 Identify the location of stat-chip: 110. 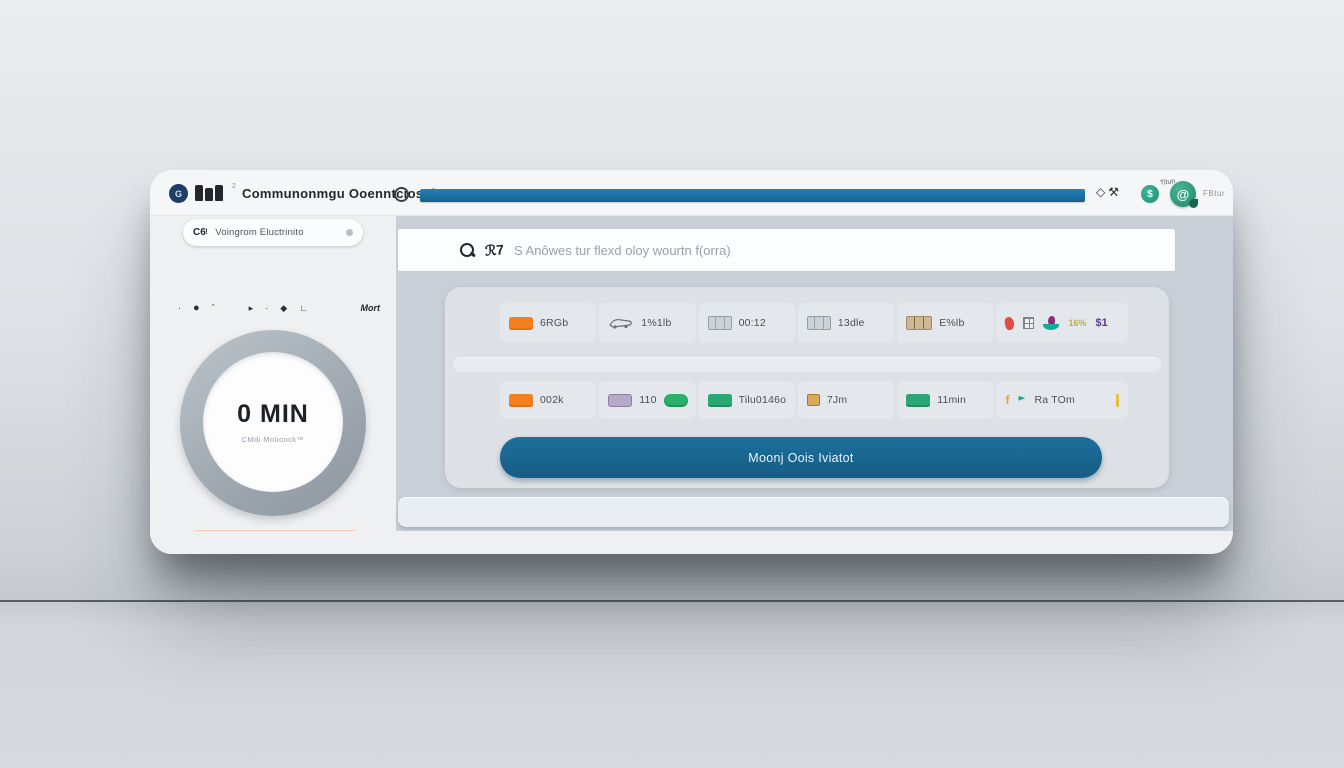
(647, 400).